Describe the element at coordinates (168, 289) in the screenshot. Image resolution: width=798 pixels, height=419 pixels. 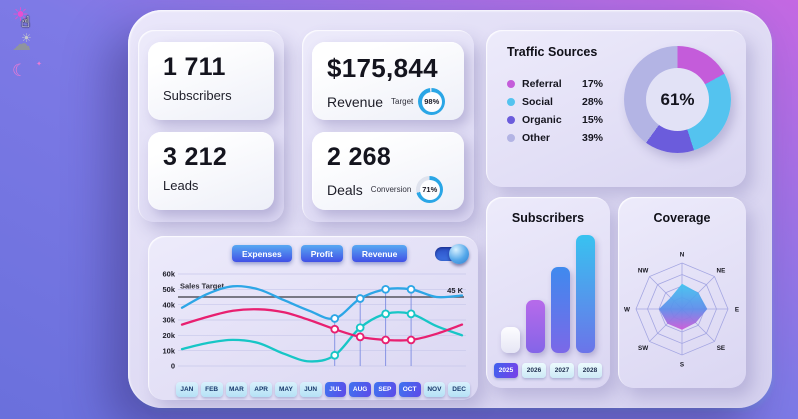
I see `svg-text: 50k` at that location.